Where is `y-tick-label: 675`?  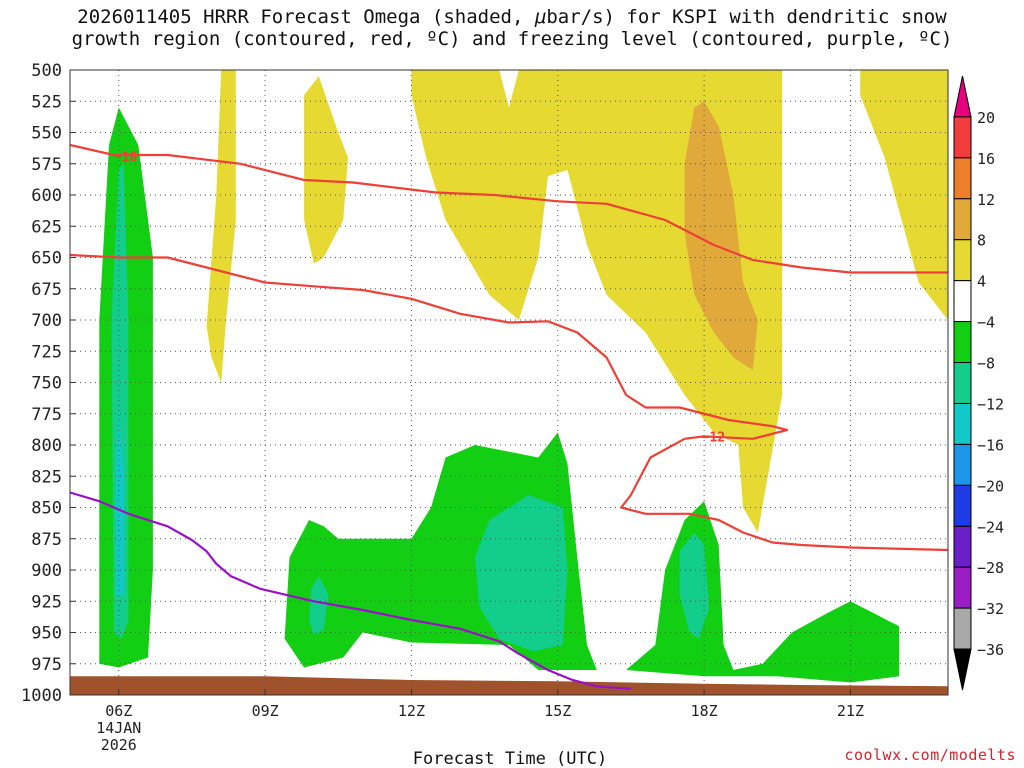 y-tick-label: 675 is located at coordinates (46, 290).